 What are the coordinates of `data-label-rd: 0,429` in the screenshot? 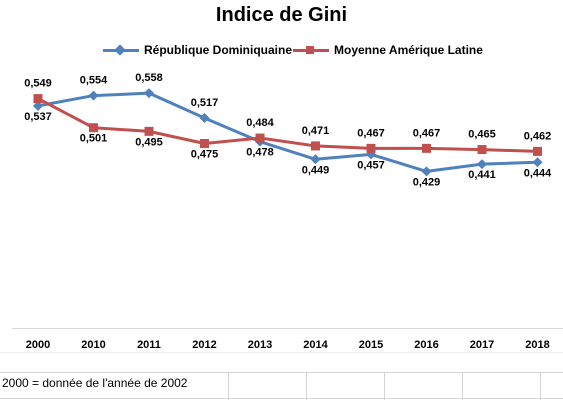 It's located at (427, 182).